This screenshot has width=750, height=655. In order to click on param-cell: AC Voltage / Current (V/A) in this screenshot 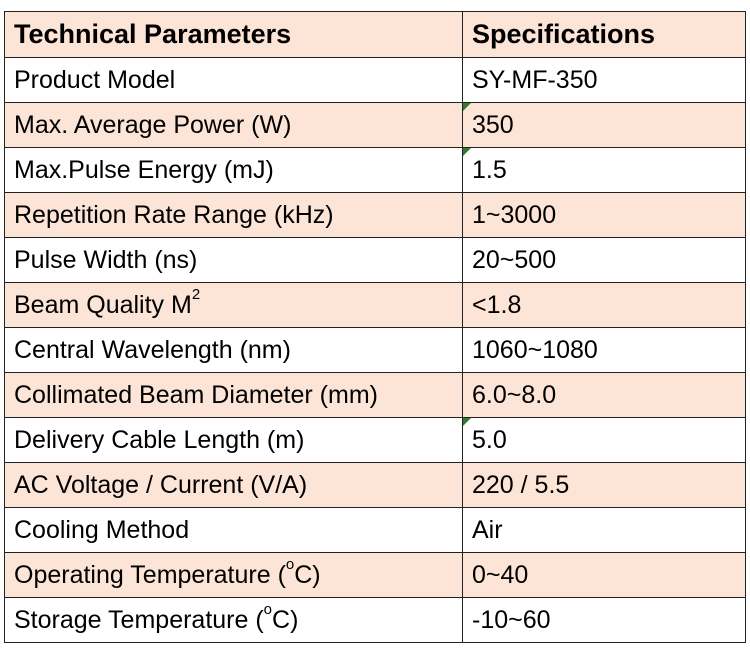, I will do `click(233, 485)`.